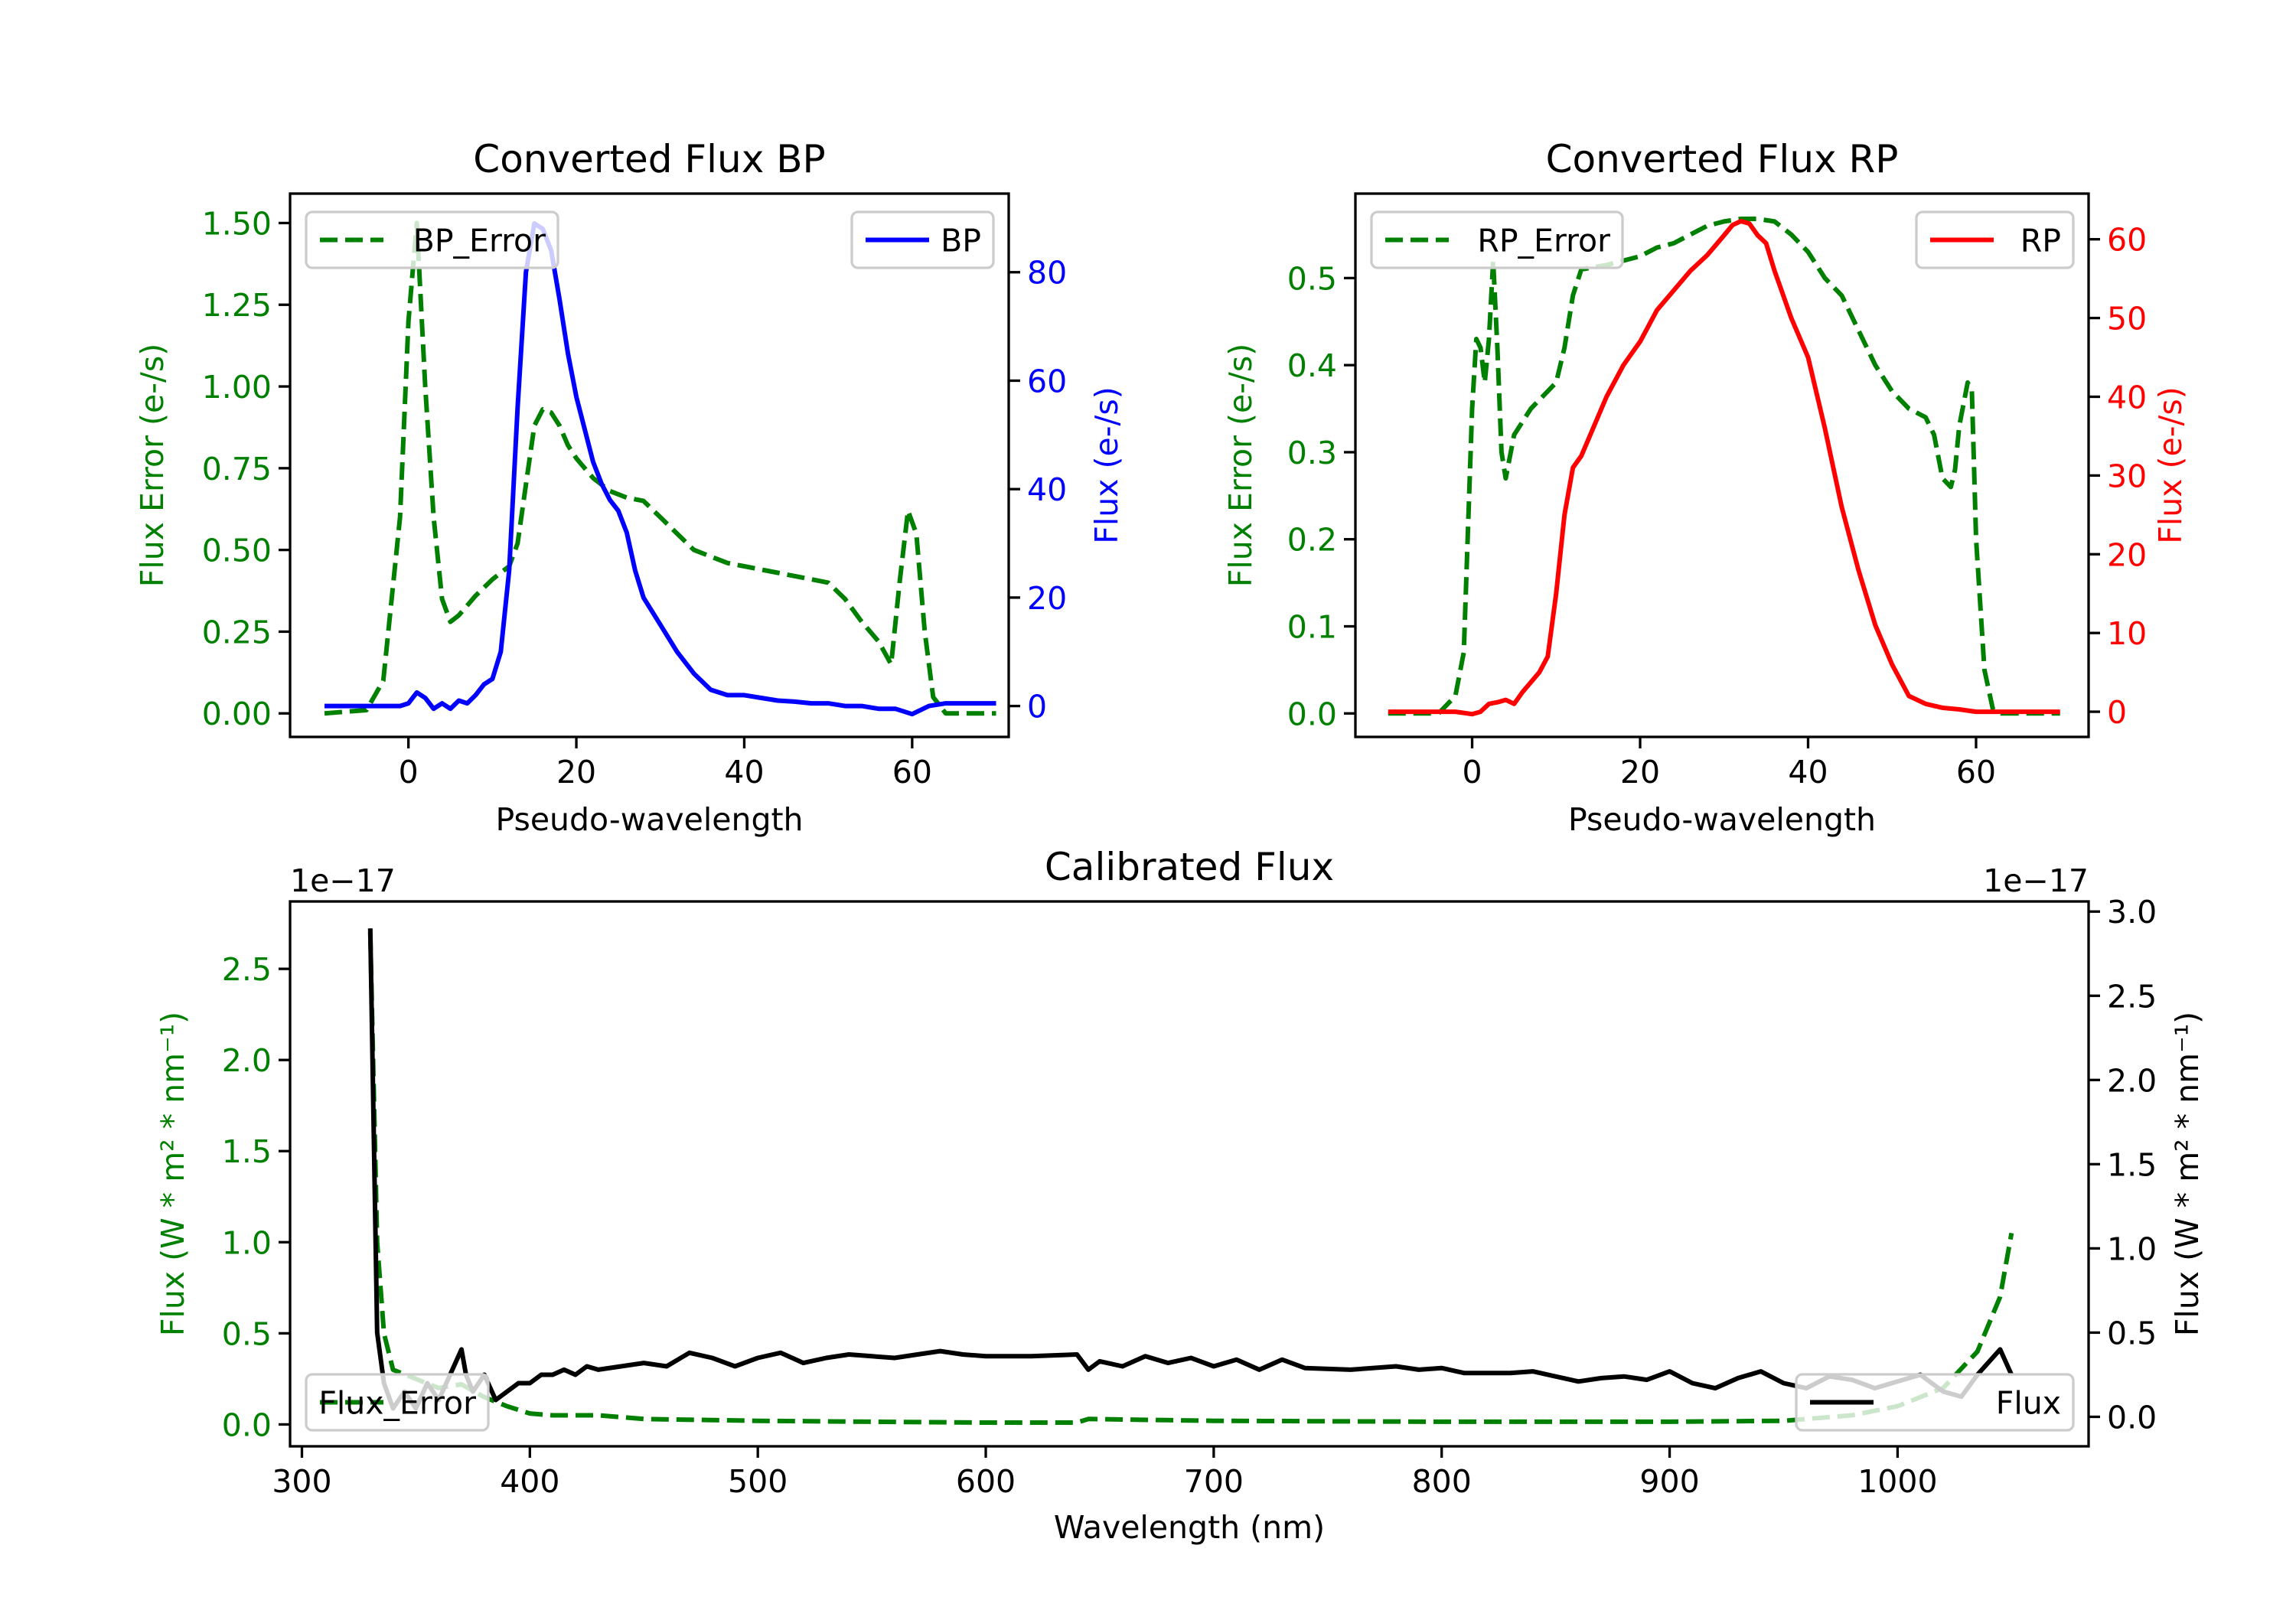  I want to click on y-left-tick-label: 1.00, so click(237, 387).